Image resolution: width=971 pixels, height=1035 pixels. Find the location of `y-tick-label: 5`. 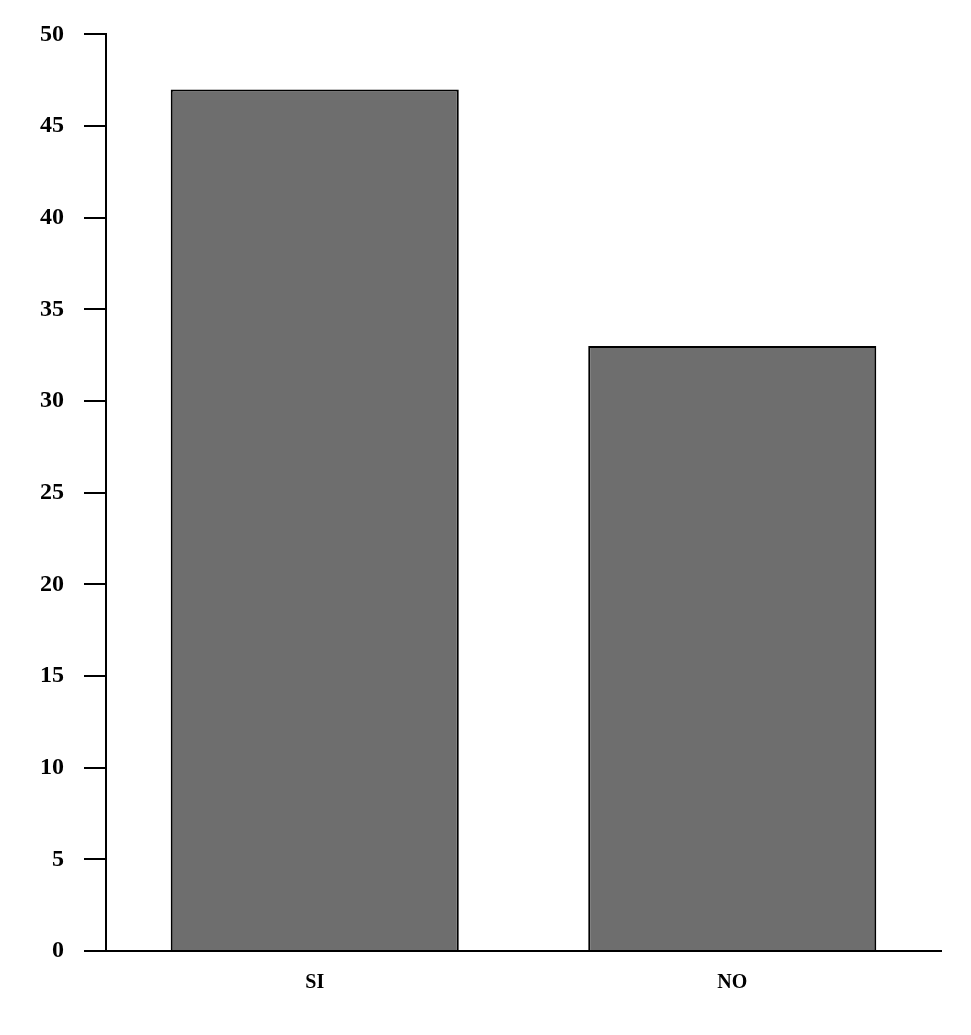

y-tick-label: 5 is located at coordinates (58, 857).